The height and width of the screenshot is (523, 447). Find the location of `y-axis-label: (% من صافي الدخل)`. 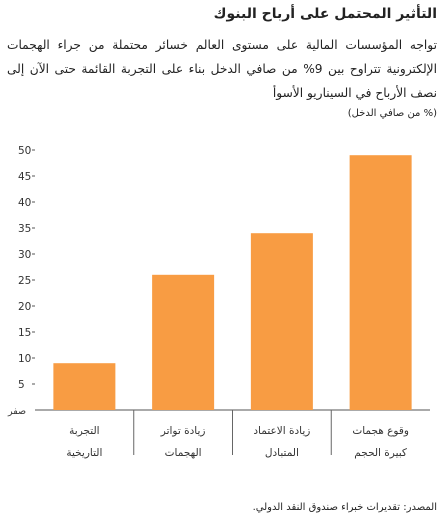

y-axis-label: (% من صافي الدخل) is located at coordinates (392, 113).